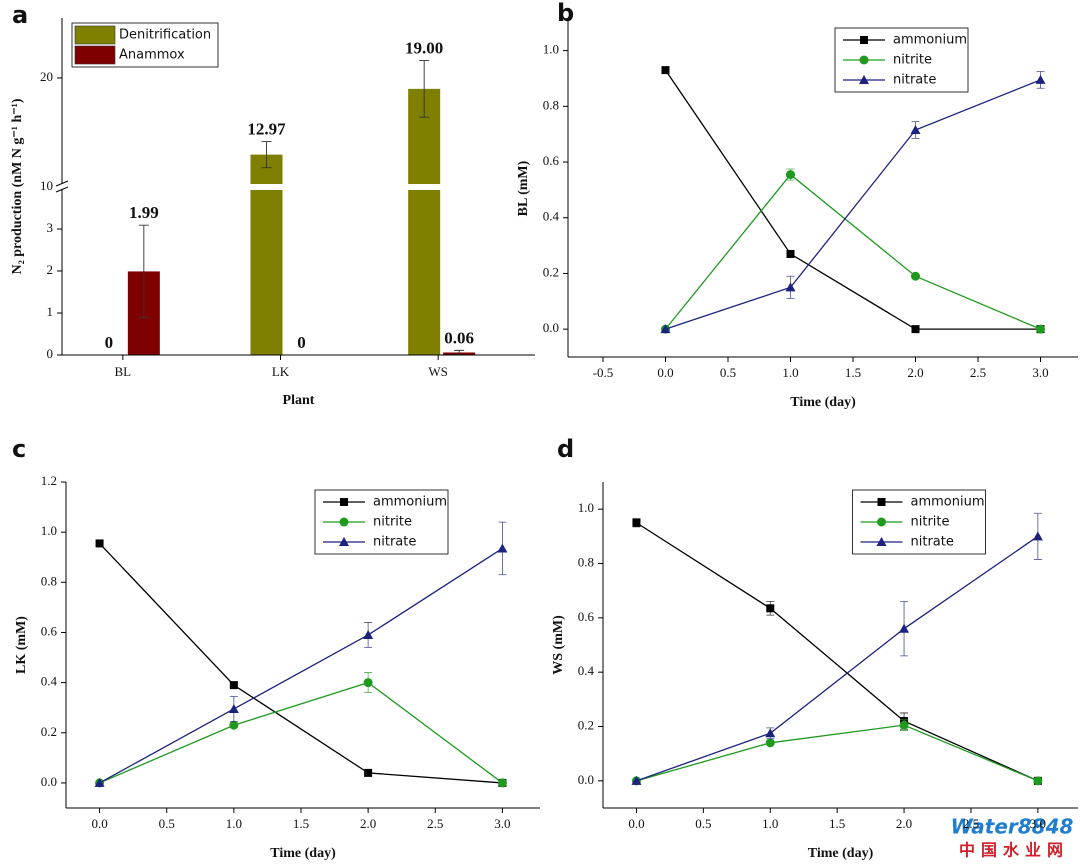 The image size is (1080, 864). What do you see at coordinates (438, 371) in the screenshot?
I see `x-tick-label: WS` at bounding box center [438, 371].